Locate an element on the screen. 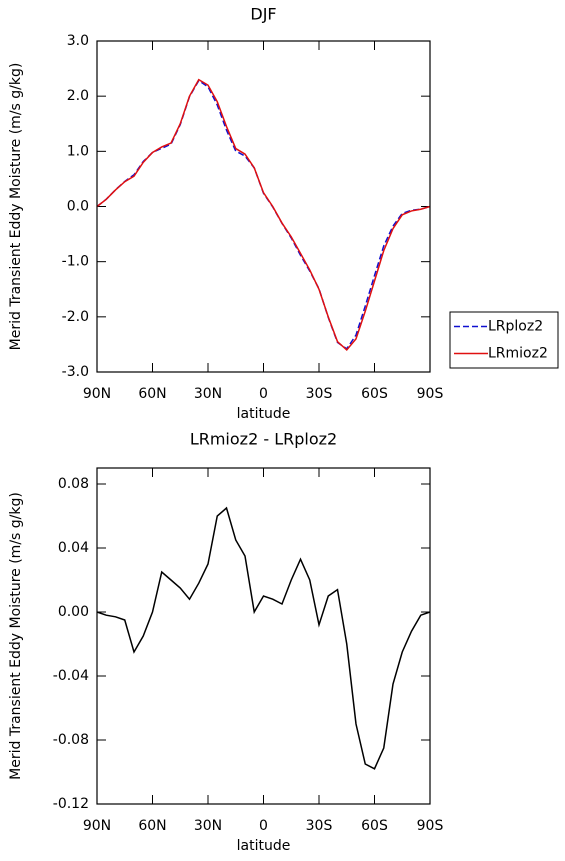 This screenshot has width=565, height=861. y-tick-label: -0.12 is located at coordinates (71, 804).